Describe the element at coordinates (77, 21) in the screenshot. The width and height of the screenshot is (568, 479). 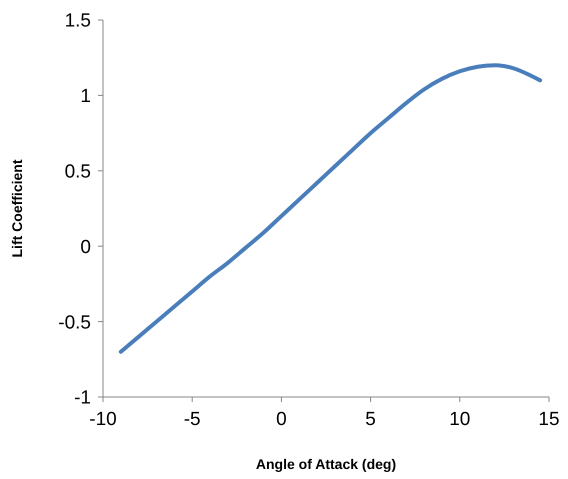
I see `y-tick-label: 1.5` at that location.